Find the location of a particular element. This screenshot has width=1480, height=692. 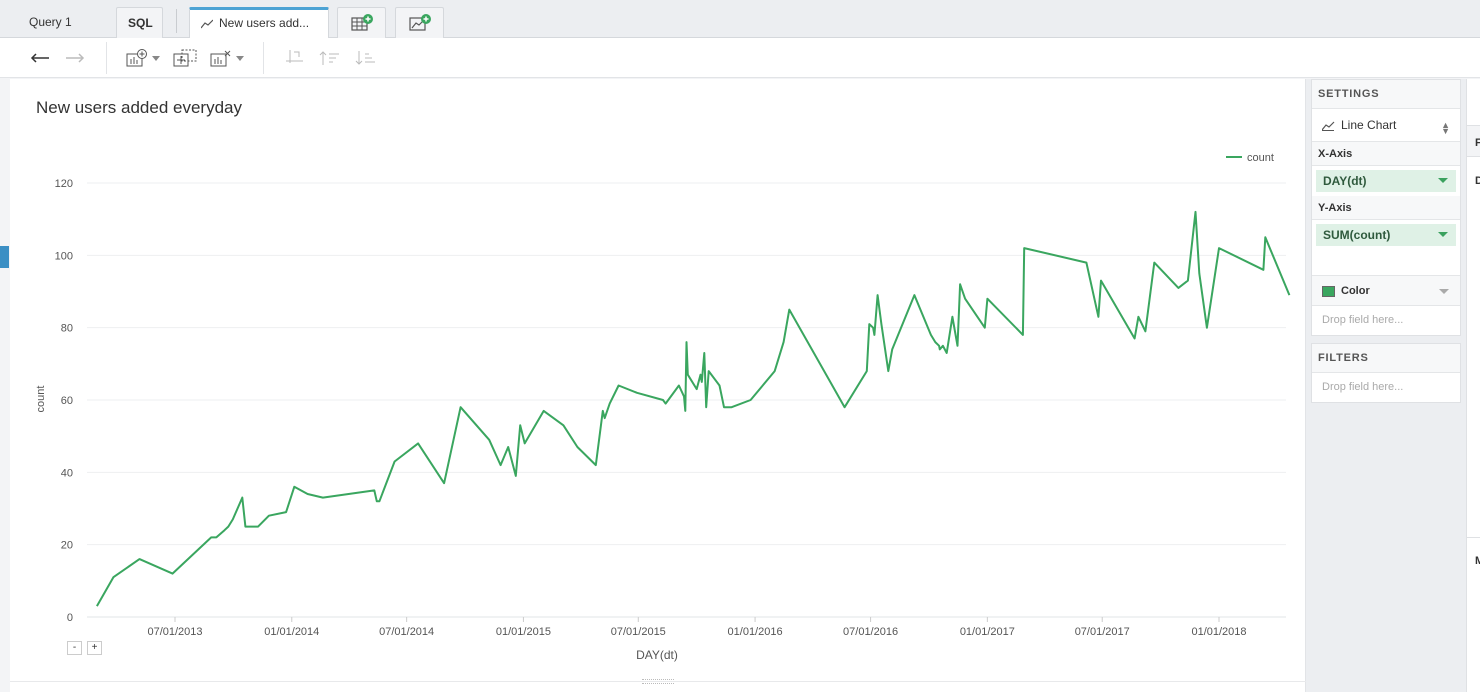

chart-footer is located at coordinates (658, 686).